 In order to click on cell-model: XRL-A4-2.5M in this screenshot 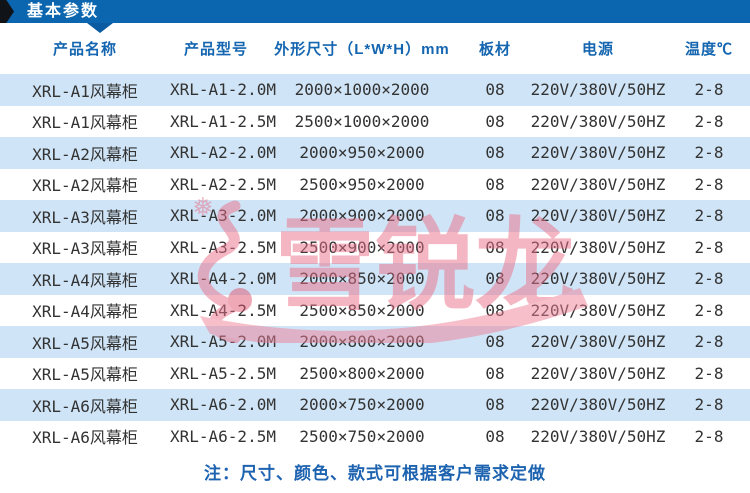, I will do `click(223, 310)`.